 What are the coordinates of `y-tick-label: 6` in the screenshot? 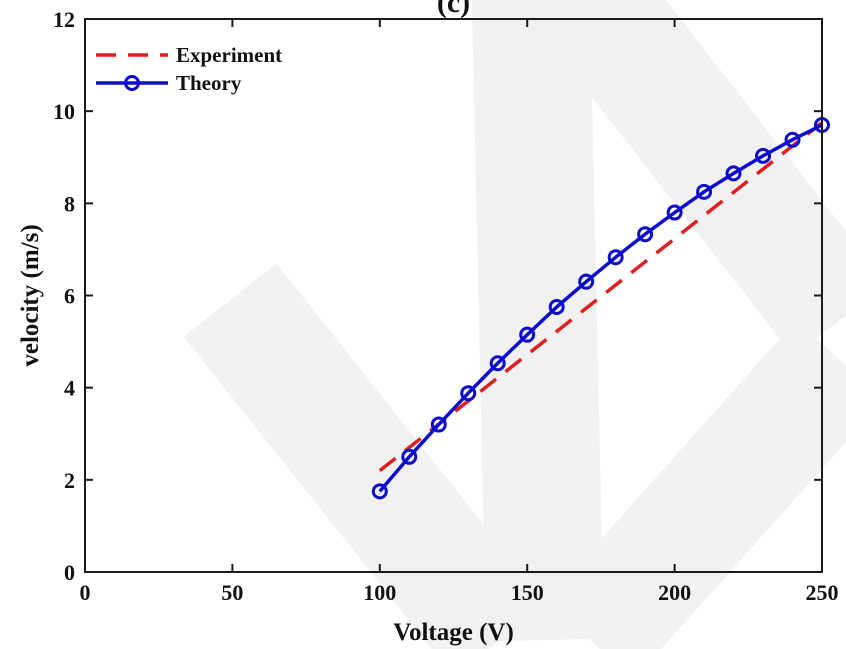 It's located at (69, 296).